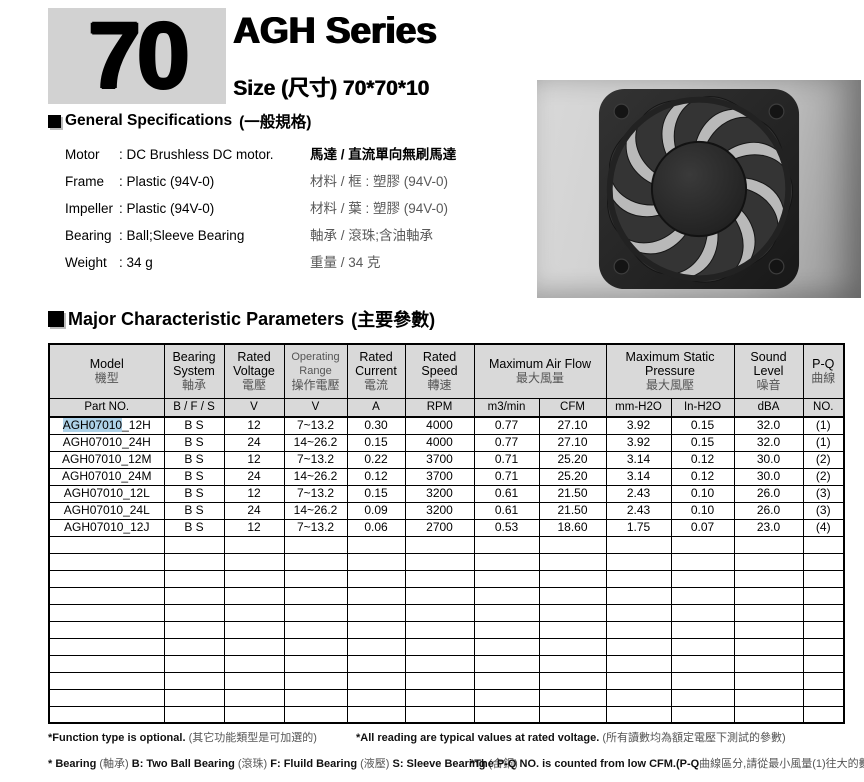  What do you see at coordinates (702, 527) in the screenshot?
I see `cell: 0.07` at bounding box center [702, 527].